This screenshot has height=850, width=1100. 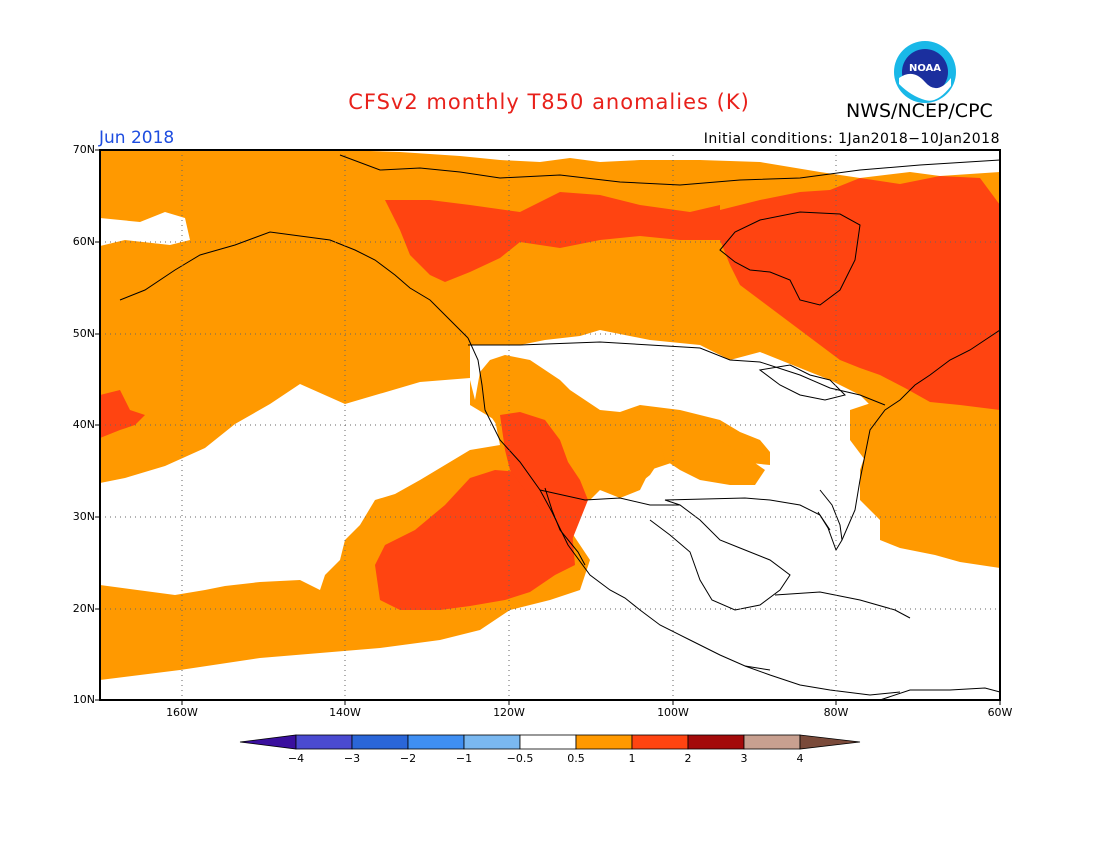 I want to click on agency-label: NWS/NCEP/CPC, so click(x=919, y=111).